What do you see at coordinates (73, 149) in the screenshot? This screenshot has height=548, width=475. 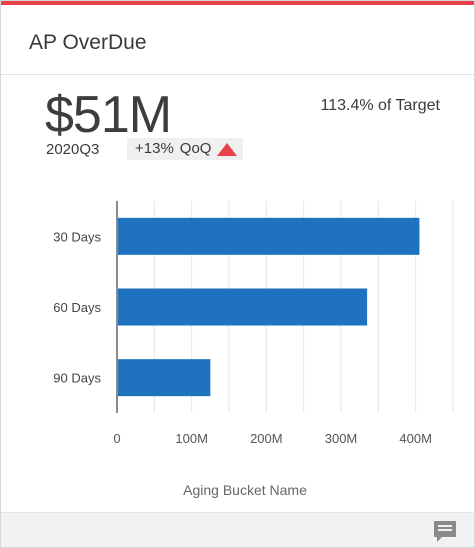 I see `kpi-period: 2020Q3` at bounding box center [73, 149].